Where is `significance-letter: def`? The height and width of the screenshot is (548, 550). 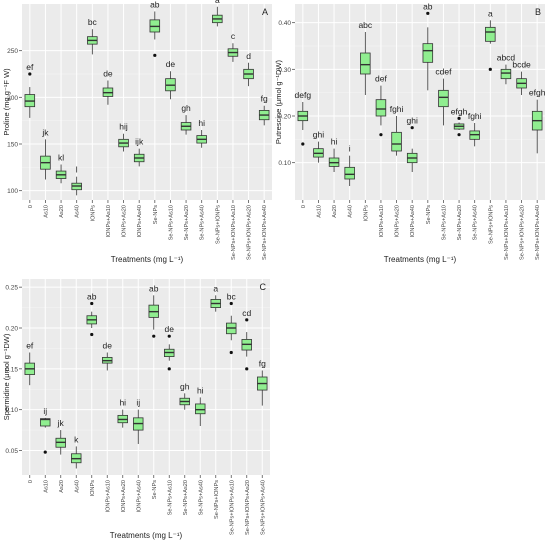 significance-letter: def is located at coordinates (381, 79).